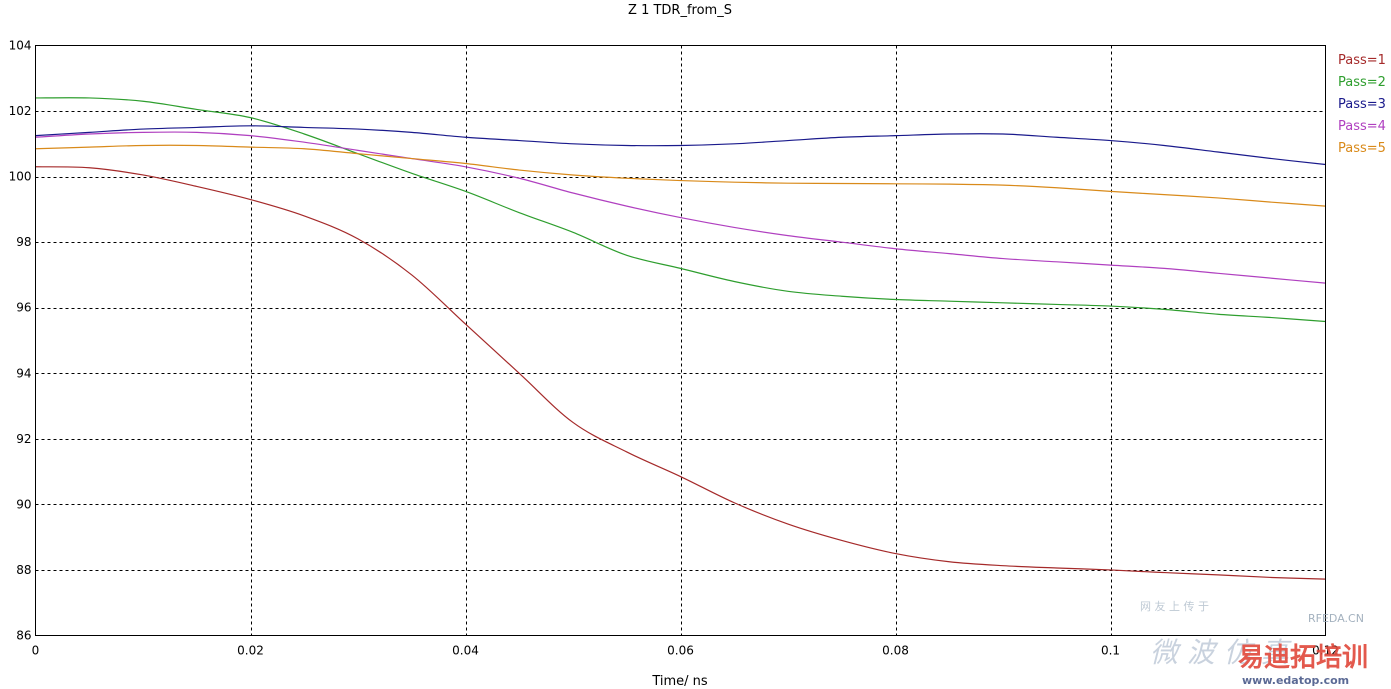 The height and width of the screenshot is (689, 1391). I want to click on legend-entry-pass-2: Pass=2, so click(1362, 82).